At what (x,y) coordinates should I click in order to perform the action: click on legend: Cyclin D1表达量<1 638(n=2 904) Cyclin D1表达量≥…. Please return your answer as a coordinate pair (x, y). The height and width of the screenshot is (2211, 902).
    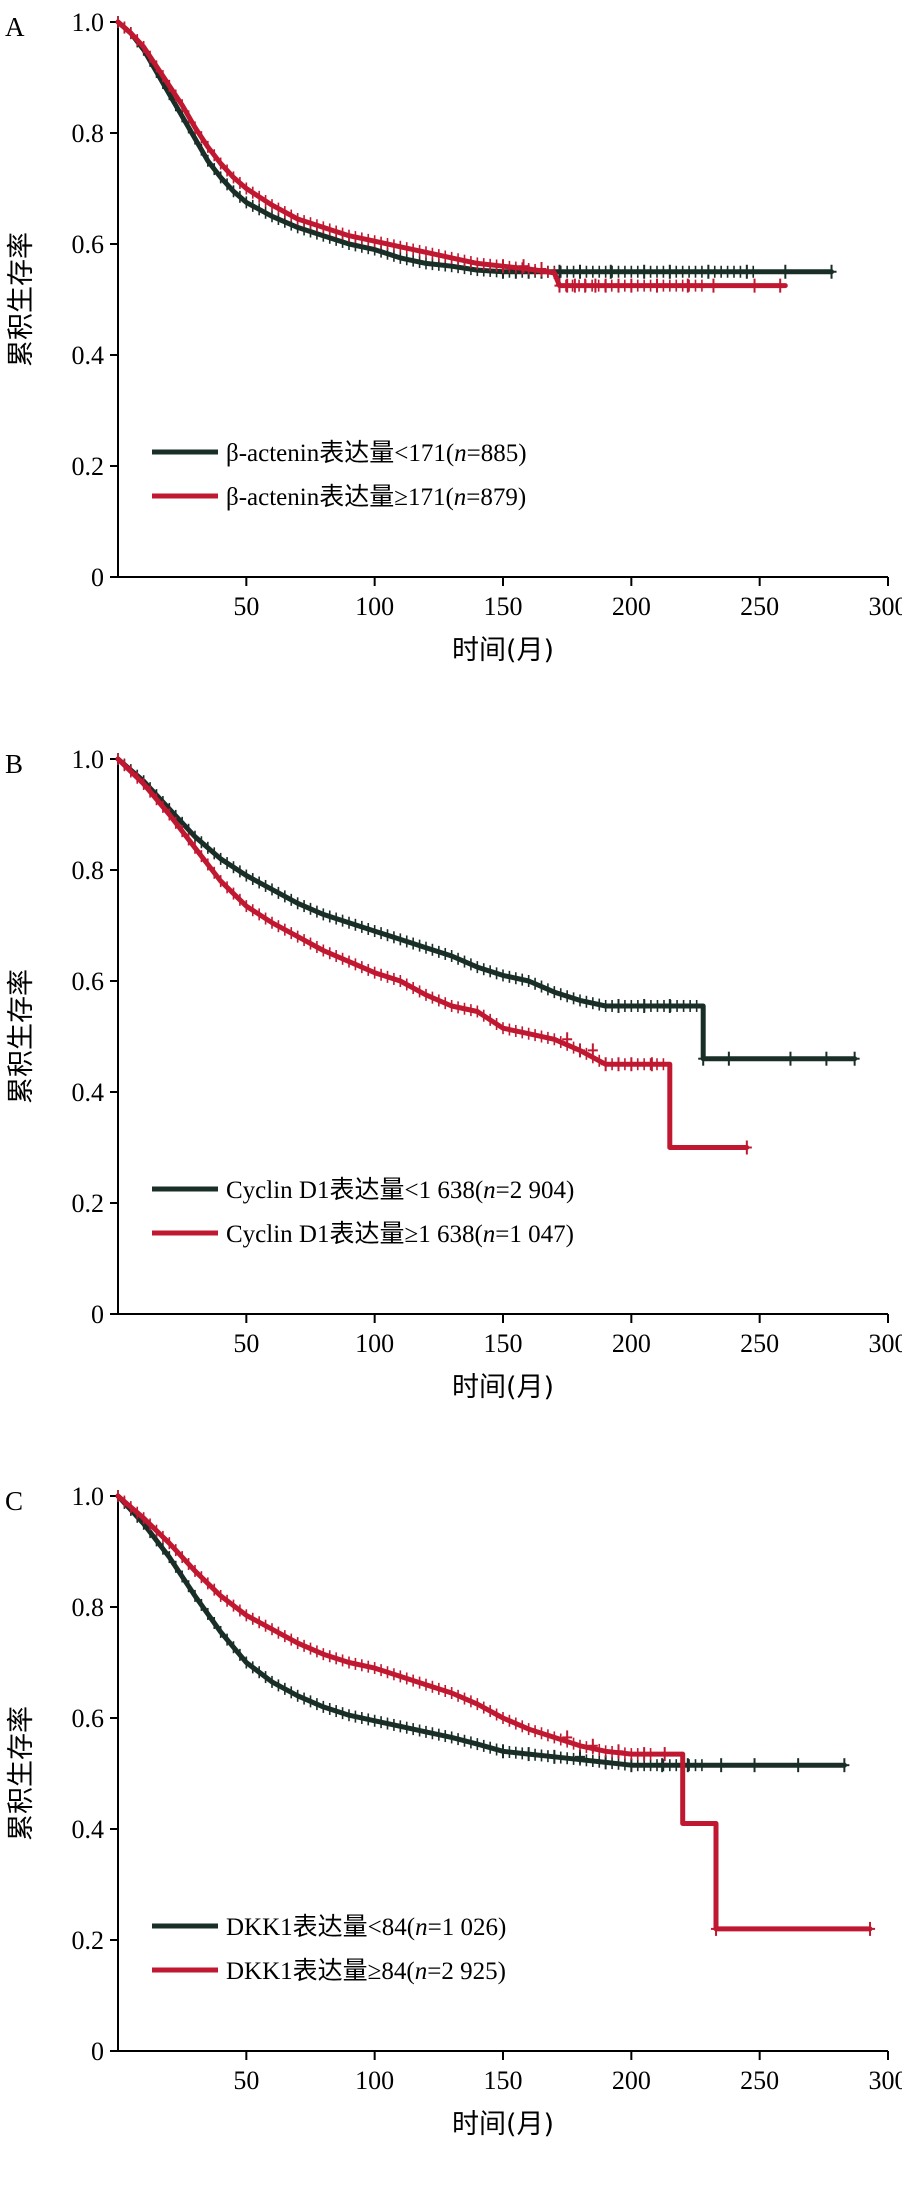
    Looking at the image, I should click on (363, 1212).